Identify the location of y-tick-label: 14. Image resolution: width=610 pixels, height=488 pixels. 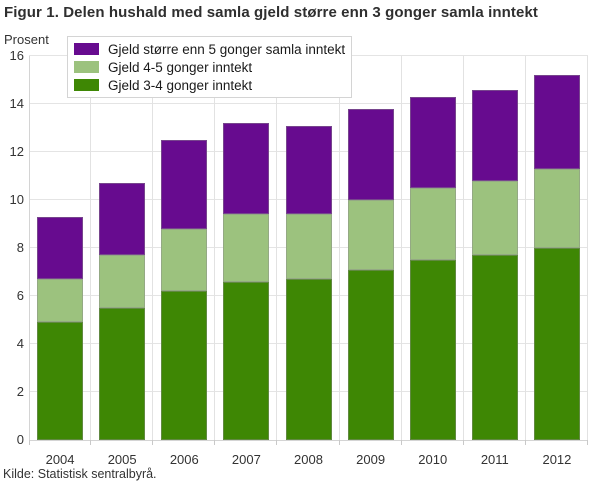
(16, 103).